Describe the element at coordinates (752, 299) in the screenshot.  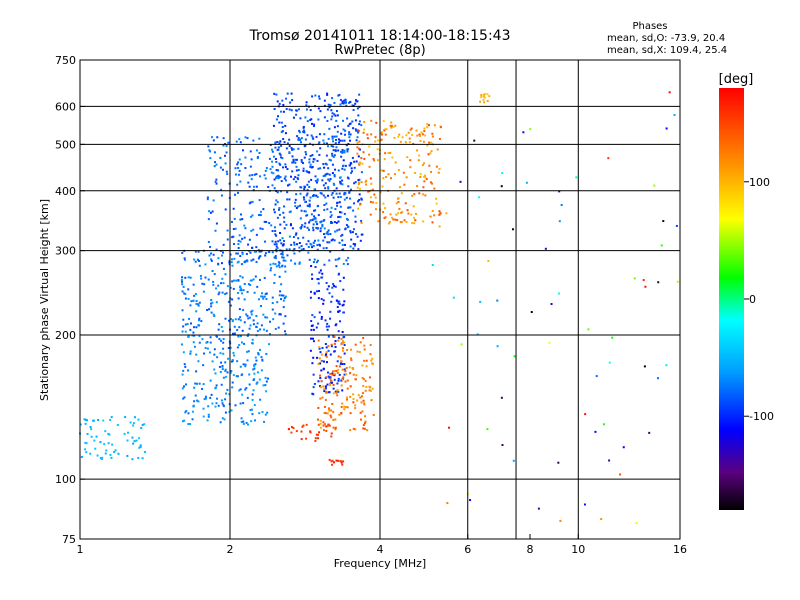
I see `colorbar-tick-label: 0` at that location.